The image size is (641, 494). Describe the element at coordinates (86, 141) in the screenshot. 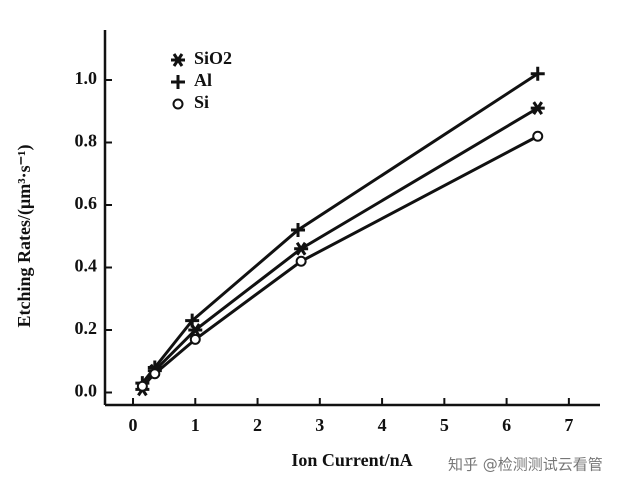

I see `y-tick-label: 0.8` at that location.